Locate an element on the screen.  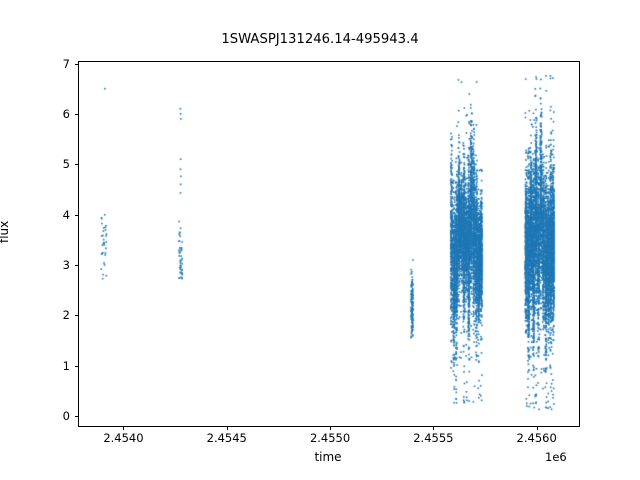
y-tick-label: 0 is located at coordinates (66, 415).